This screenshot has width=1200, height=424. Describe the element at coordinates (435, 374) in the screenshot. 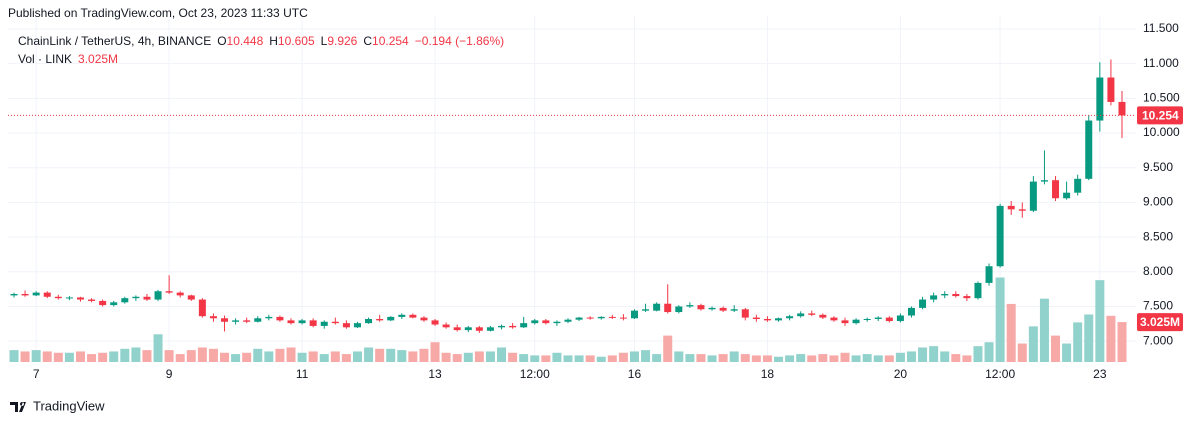

I see `x-tick-label: 13` at that location.